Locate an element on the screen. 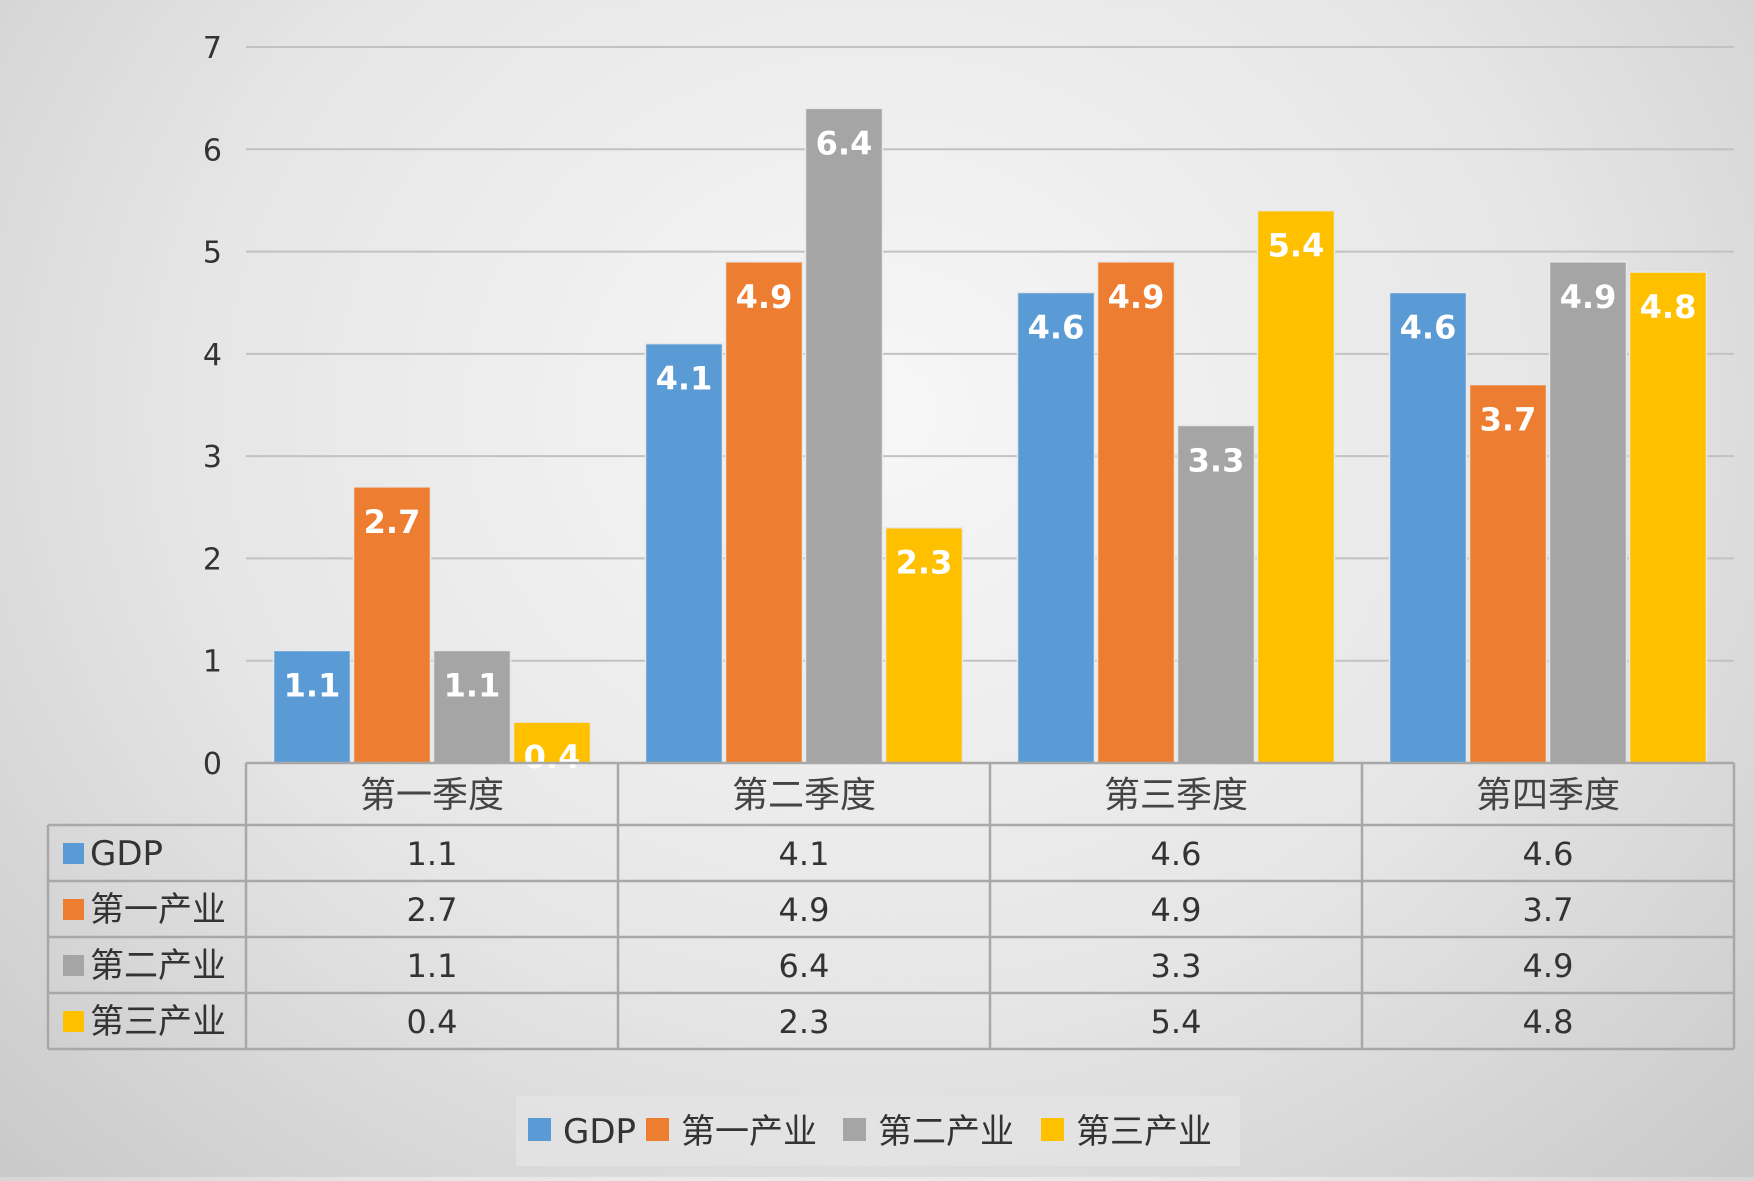 The image size is (1754, 1181). table-row-label: 第一产业 is located at coordinates (158, 910).